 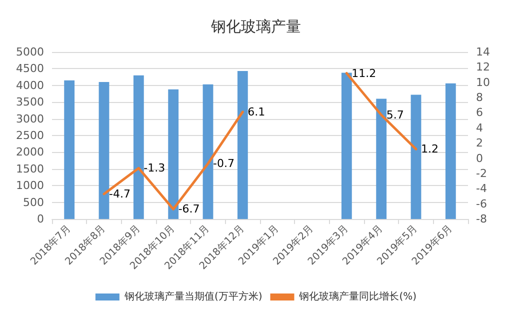 I want to click on data-label: -4.7, so click(x=119, y=193).